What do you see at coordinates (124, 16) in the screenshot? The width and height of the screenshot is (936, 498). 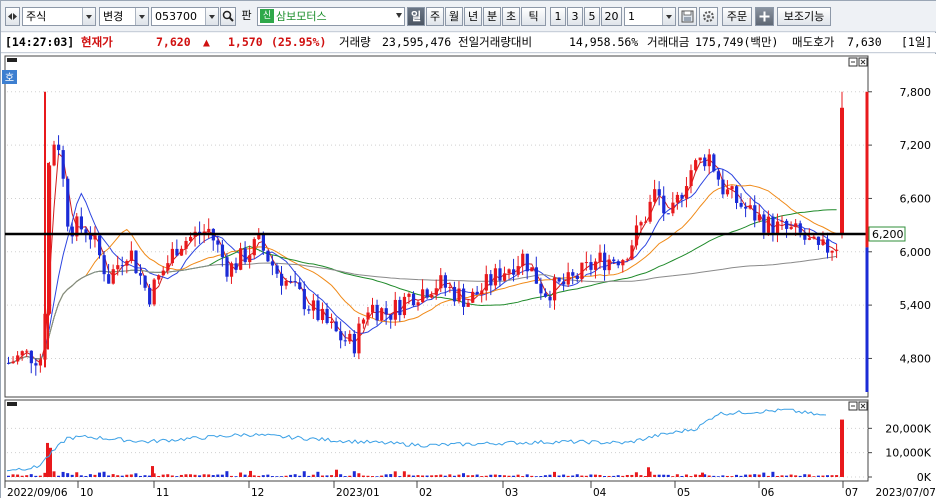 I see `change-select: 변경` at bounding box center [124, 16].